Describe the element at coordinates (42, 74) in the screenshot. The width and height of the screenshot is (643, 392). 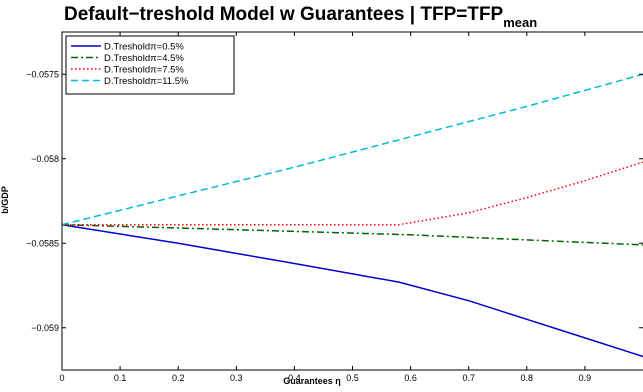
I see `y-tick-label: −0.0575` at that location.